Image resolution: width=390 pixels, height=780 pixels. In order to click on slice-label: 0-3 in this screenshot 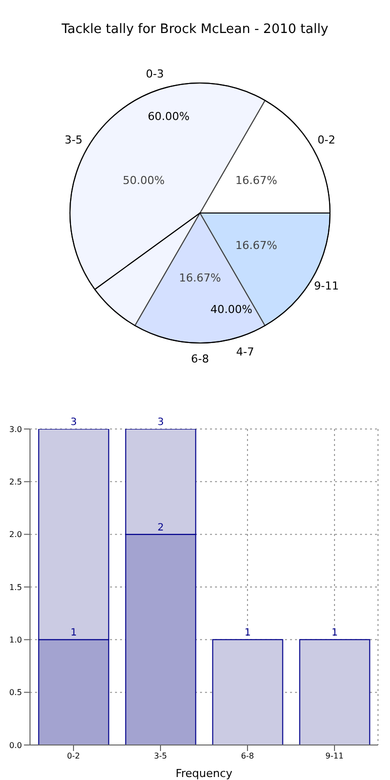, I will do `click(155, 74)`.